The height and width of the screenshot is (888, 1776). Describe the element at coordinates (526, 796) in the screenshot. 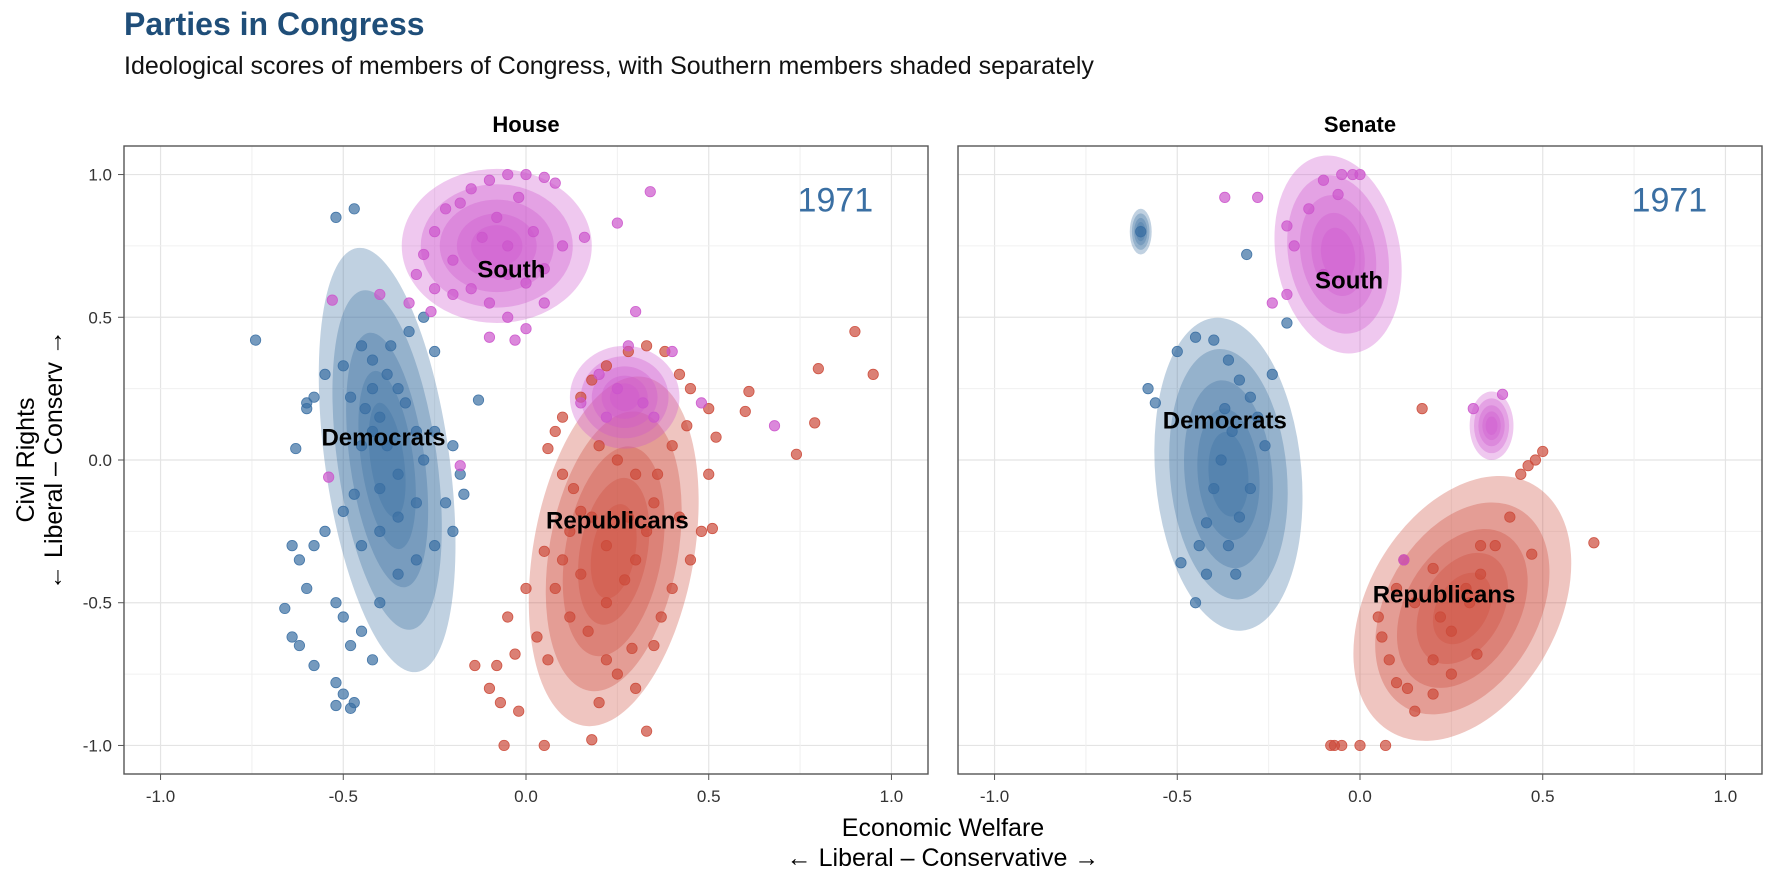

I see `x-tick-label: 0.0` at that location.